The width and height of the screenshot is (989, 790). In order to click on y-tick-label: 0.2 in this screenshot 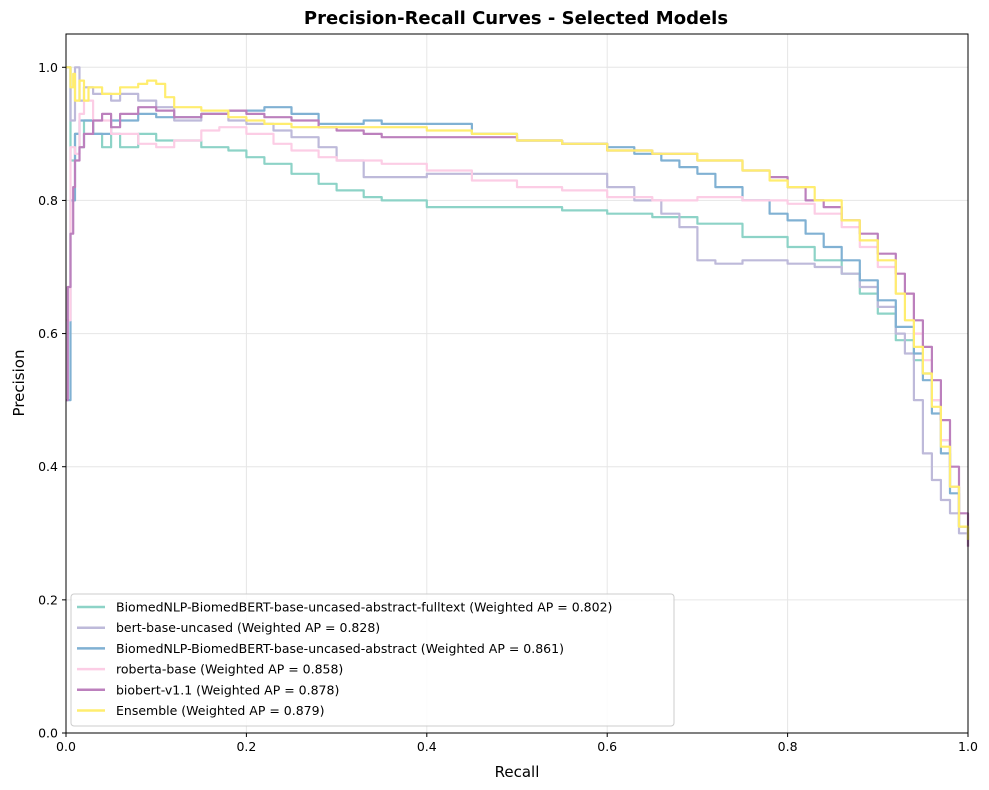, I will do `click(48, 599)`.